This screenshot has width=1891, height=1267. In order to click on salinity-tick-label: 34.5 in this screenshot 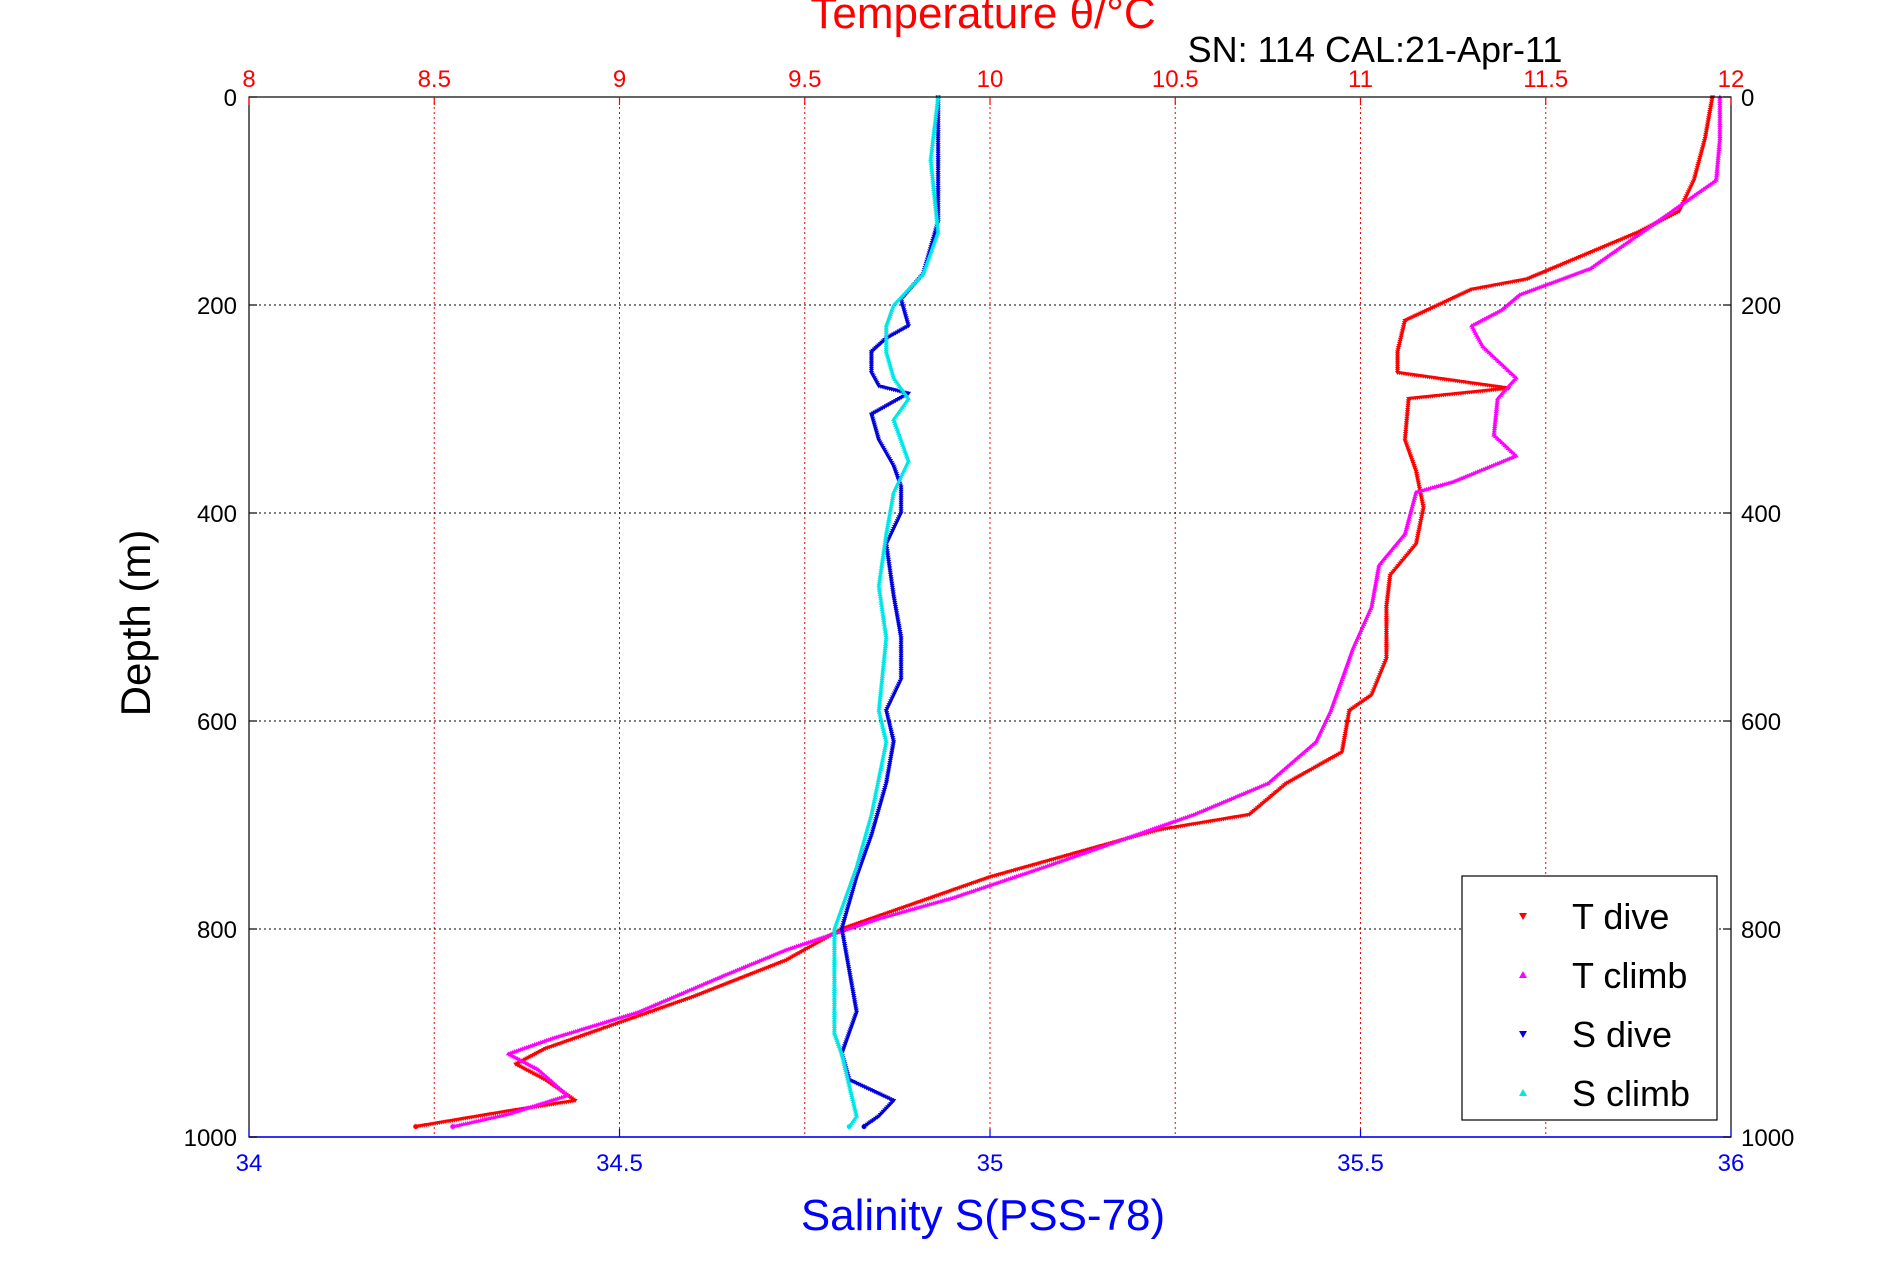, I will do `click(619, 1163)`.